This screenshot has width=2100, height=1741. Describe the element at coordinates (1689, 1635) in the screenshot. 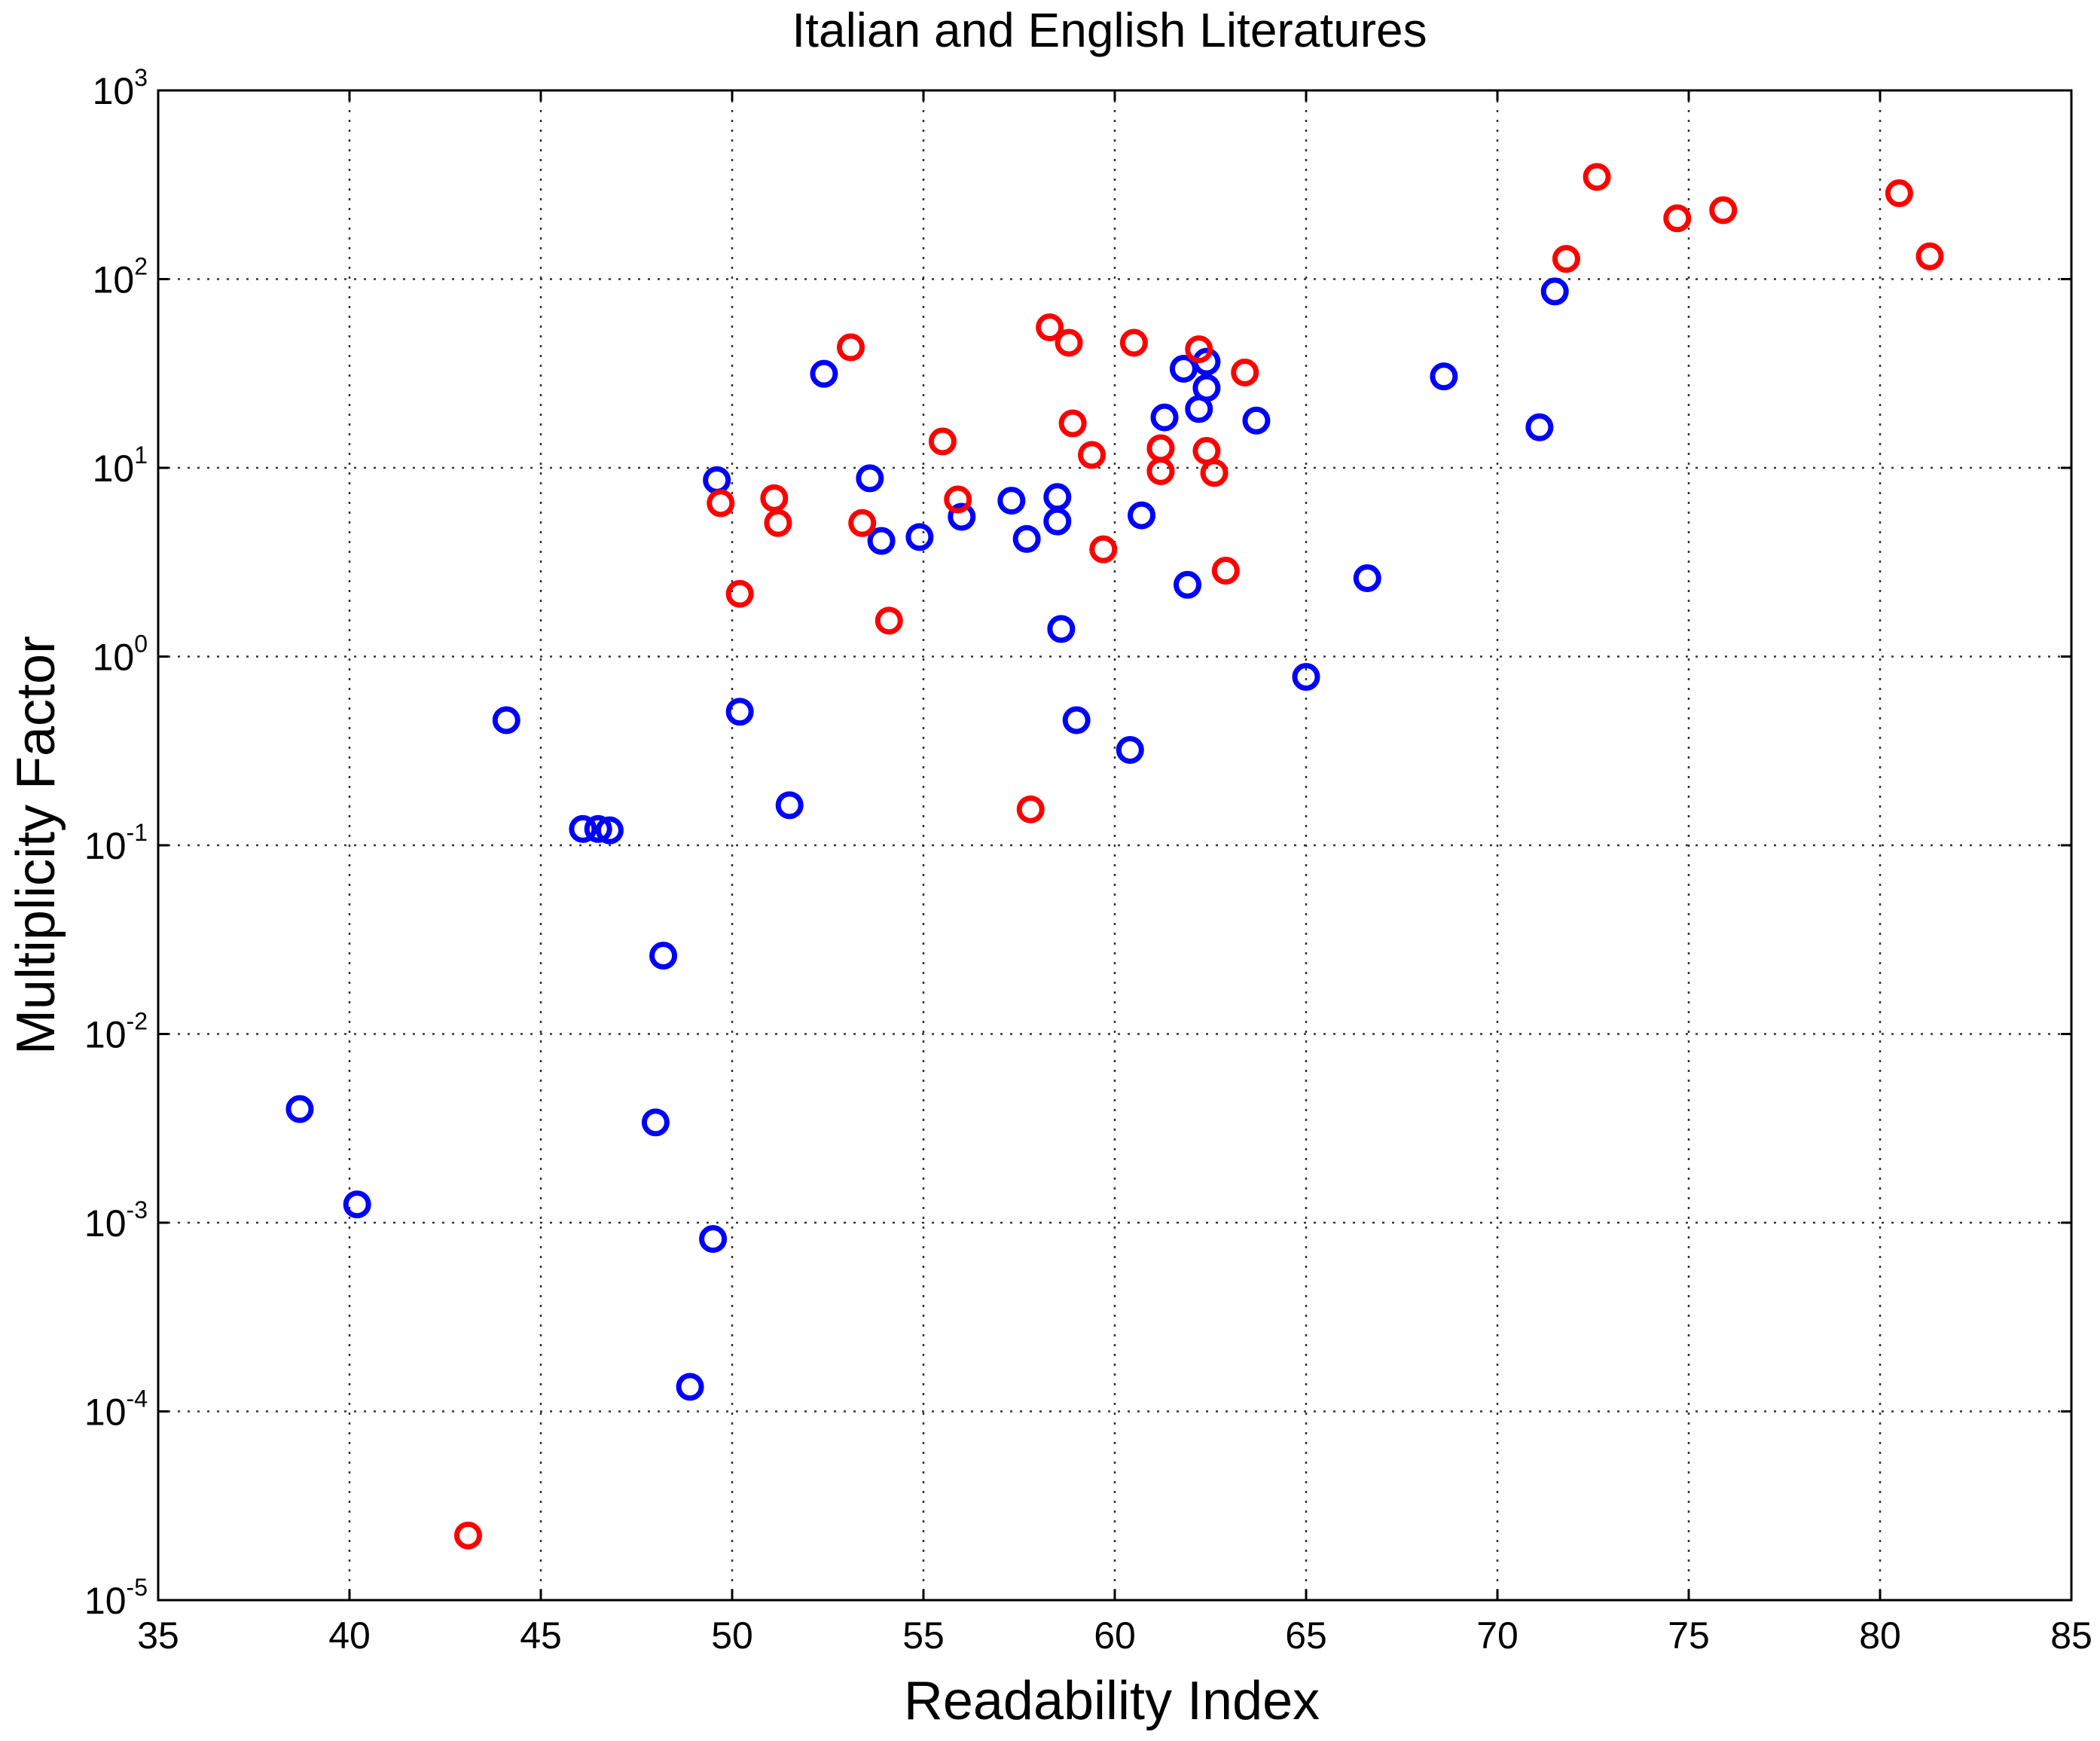

I see `x-tick-label: 75` at that location.